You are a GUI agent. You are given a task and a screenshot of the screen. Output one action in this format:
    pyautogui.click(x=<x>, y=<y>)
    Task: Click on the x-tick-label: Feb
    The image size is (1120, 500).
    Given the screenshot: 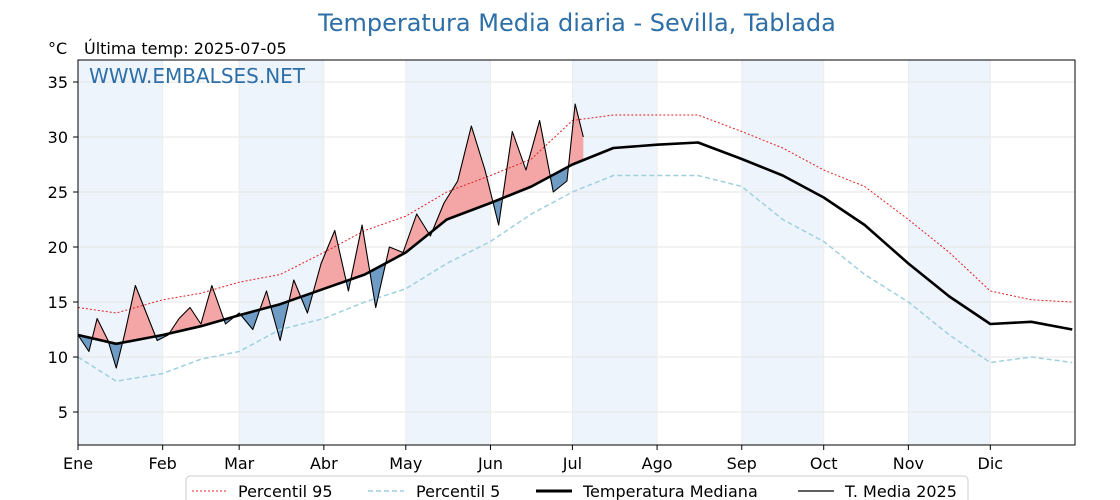 What is the action you would take?
    pyautogui.click(x=163, y=463)
    